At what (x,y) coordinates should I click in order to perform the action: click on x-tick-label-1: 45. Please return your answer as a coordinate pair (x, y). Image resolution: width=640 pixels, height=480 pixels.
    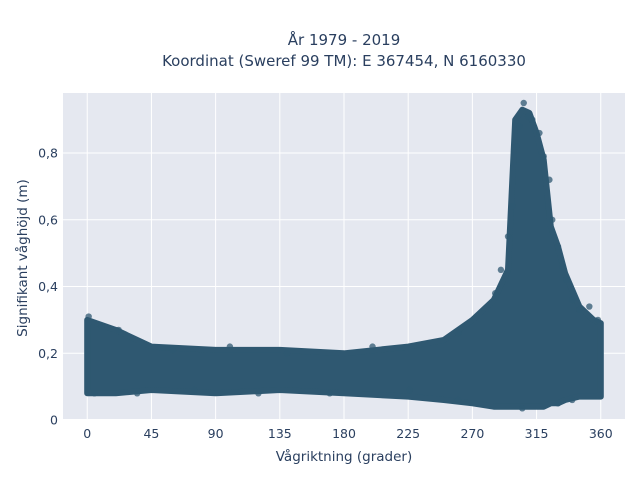
    Looking at the image, I should click on (151, 433).